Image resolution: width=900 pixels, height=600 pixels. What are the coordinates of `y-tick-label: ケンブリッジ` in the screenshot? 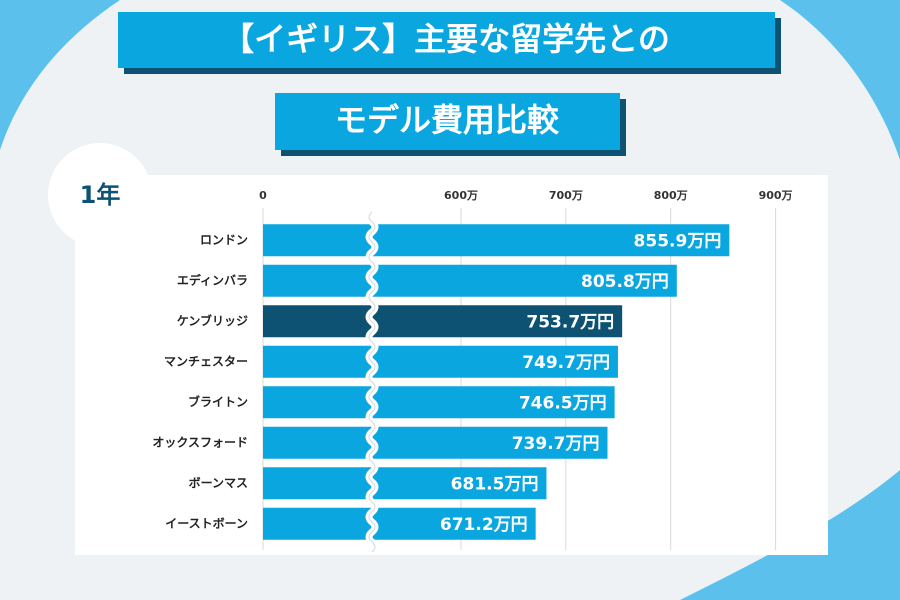 It's located at (212, 320).